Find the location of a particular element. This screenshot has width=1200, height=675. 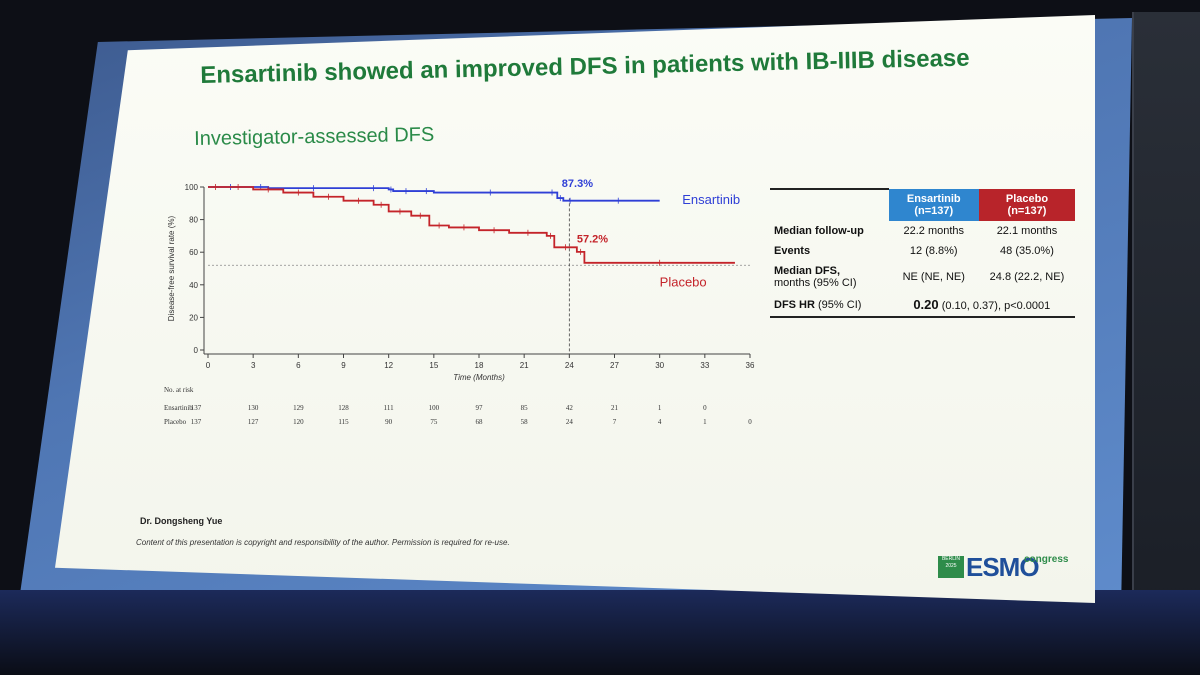

risk-value: 128 is located at coordinates (343, 408).